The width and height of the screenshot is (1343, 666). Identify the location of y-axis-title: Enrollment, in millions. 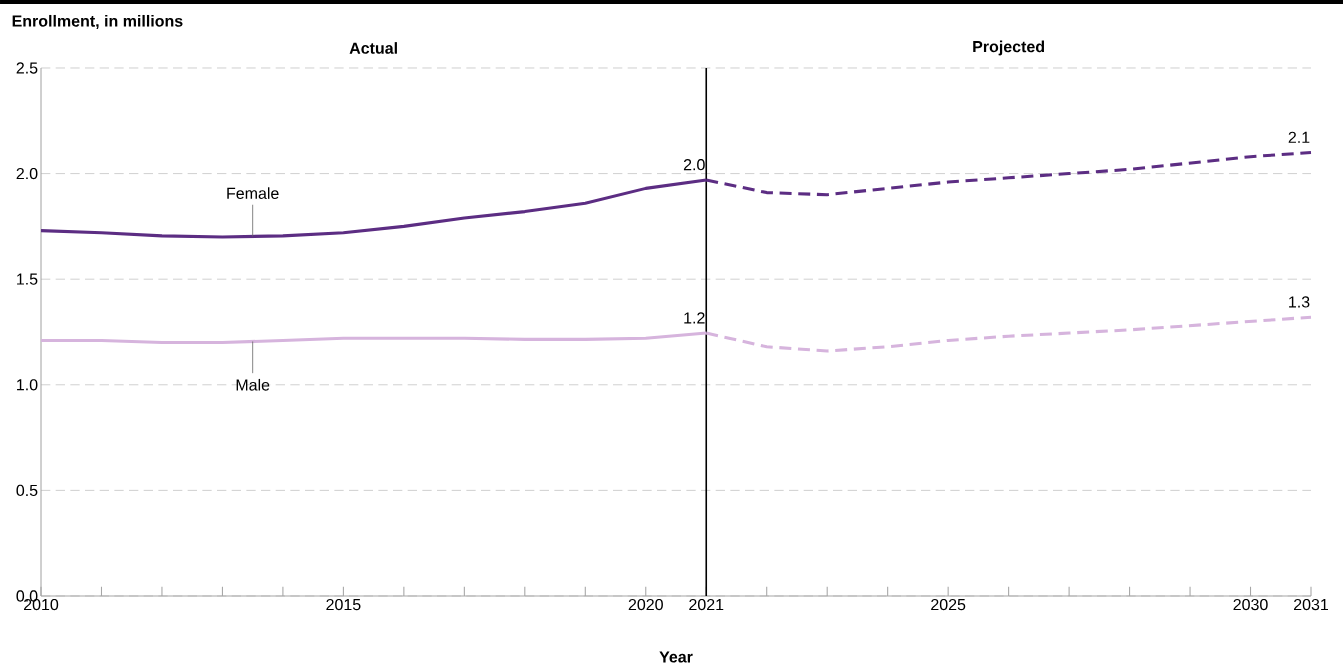
(97, 22).